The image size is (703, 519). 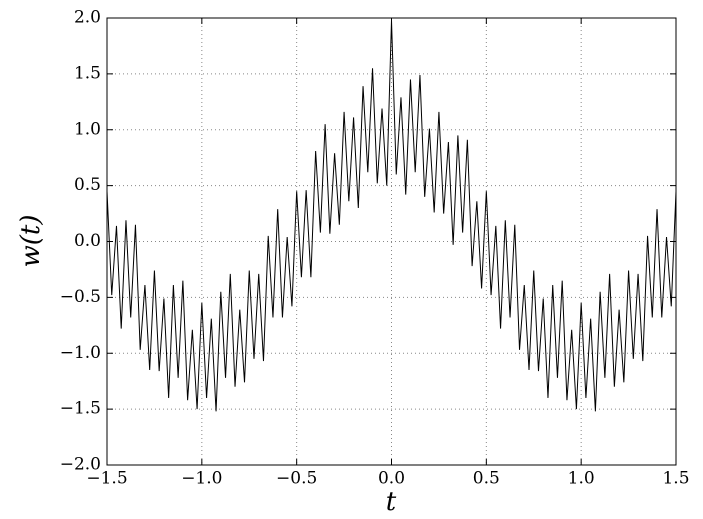 What do you see at coordinates (486, 479) in the screenshot?
I see `x-tick-label: 0.5` at bounding box center [486, 479].